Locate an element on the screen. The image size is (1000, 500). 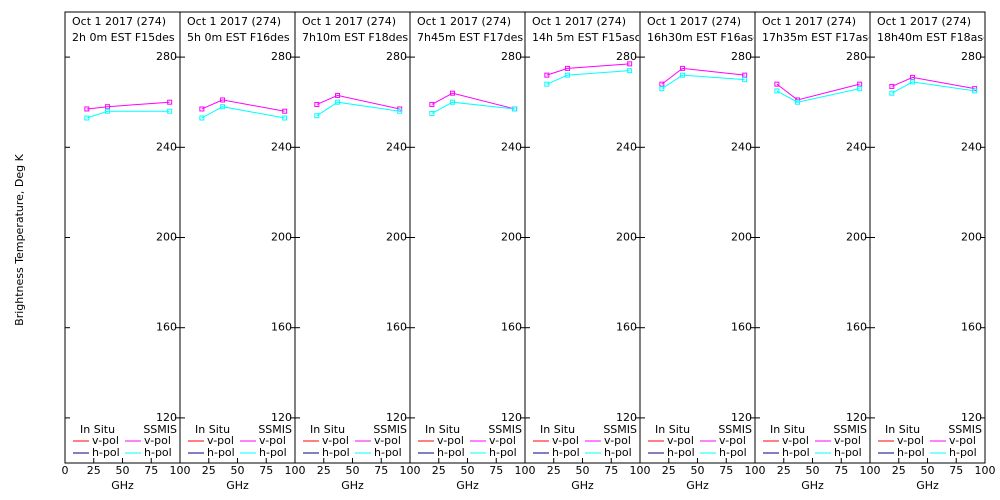
title-group: Oct 1 2017 (274) 16h30m EST F16asc is located at coordinates (703, 29).